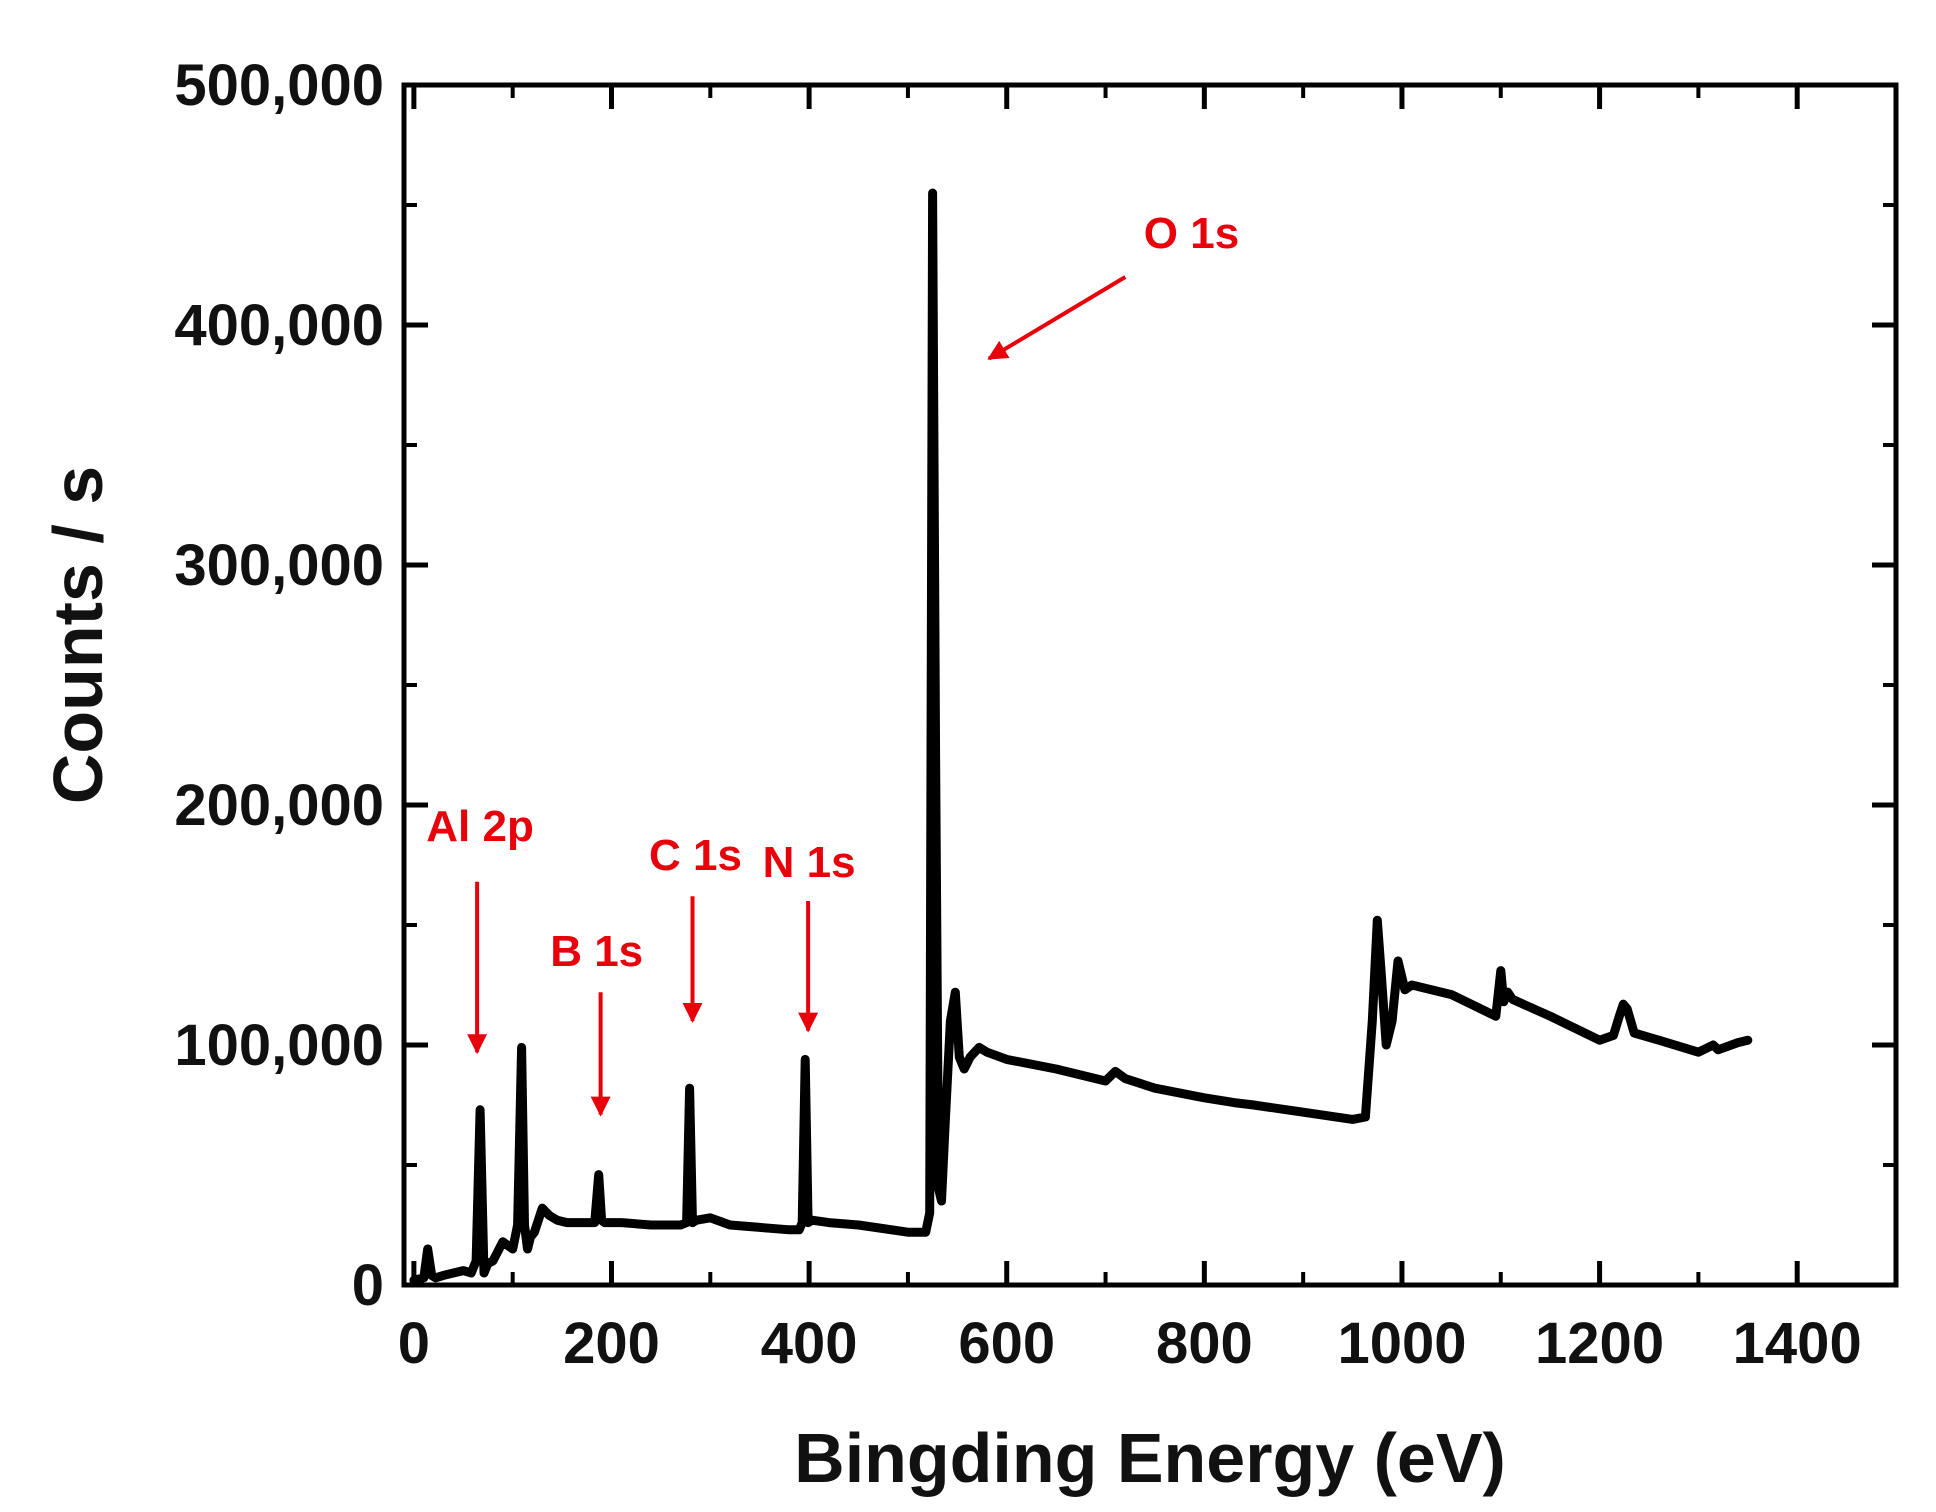  What do you see at coordinates (1150, 1458) in the screenshot?
I see `x-axis-title: Bingding Energy (eV)` at bounding box center [1150, 1458].